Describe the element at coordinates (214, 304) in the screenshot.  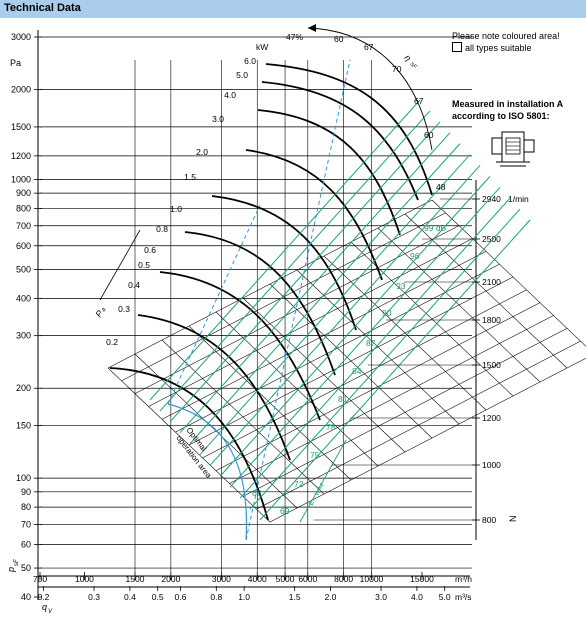
I see `optimal-dashed-line` at that location.